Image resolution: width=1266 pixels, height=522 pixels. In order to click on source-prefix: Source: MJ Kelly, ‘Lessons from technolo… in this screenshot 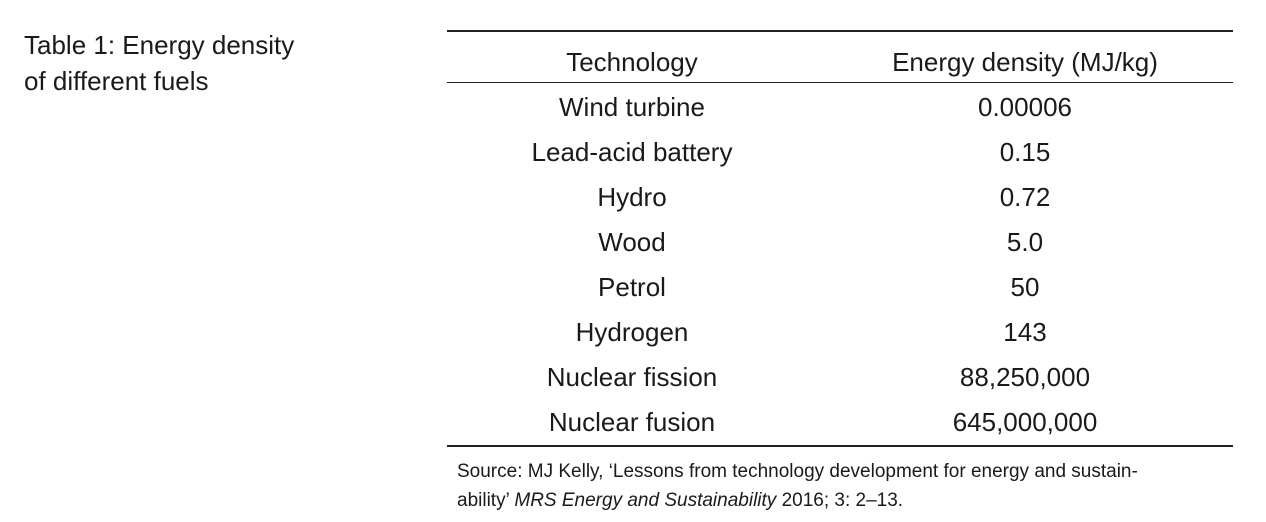, I will do `click(797, 471)`.